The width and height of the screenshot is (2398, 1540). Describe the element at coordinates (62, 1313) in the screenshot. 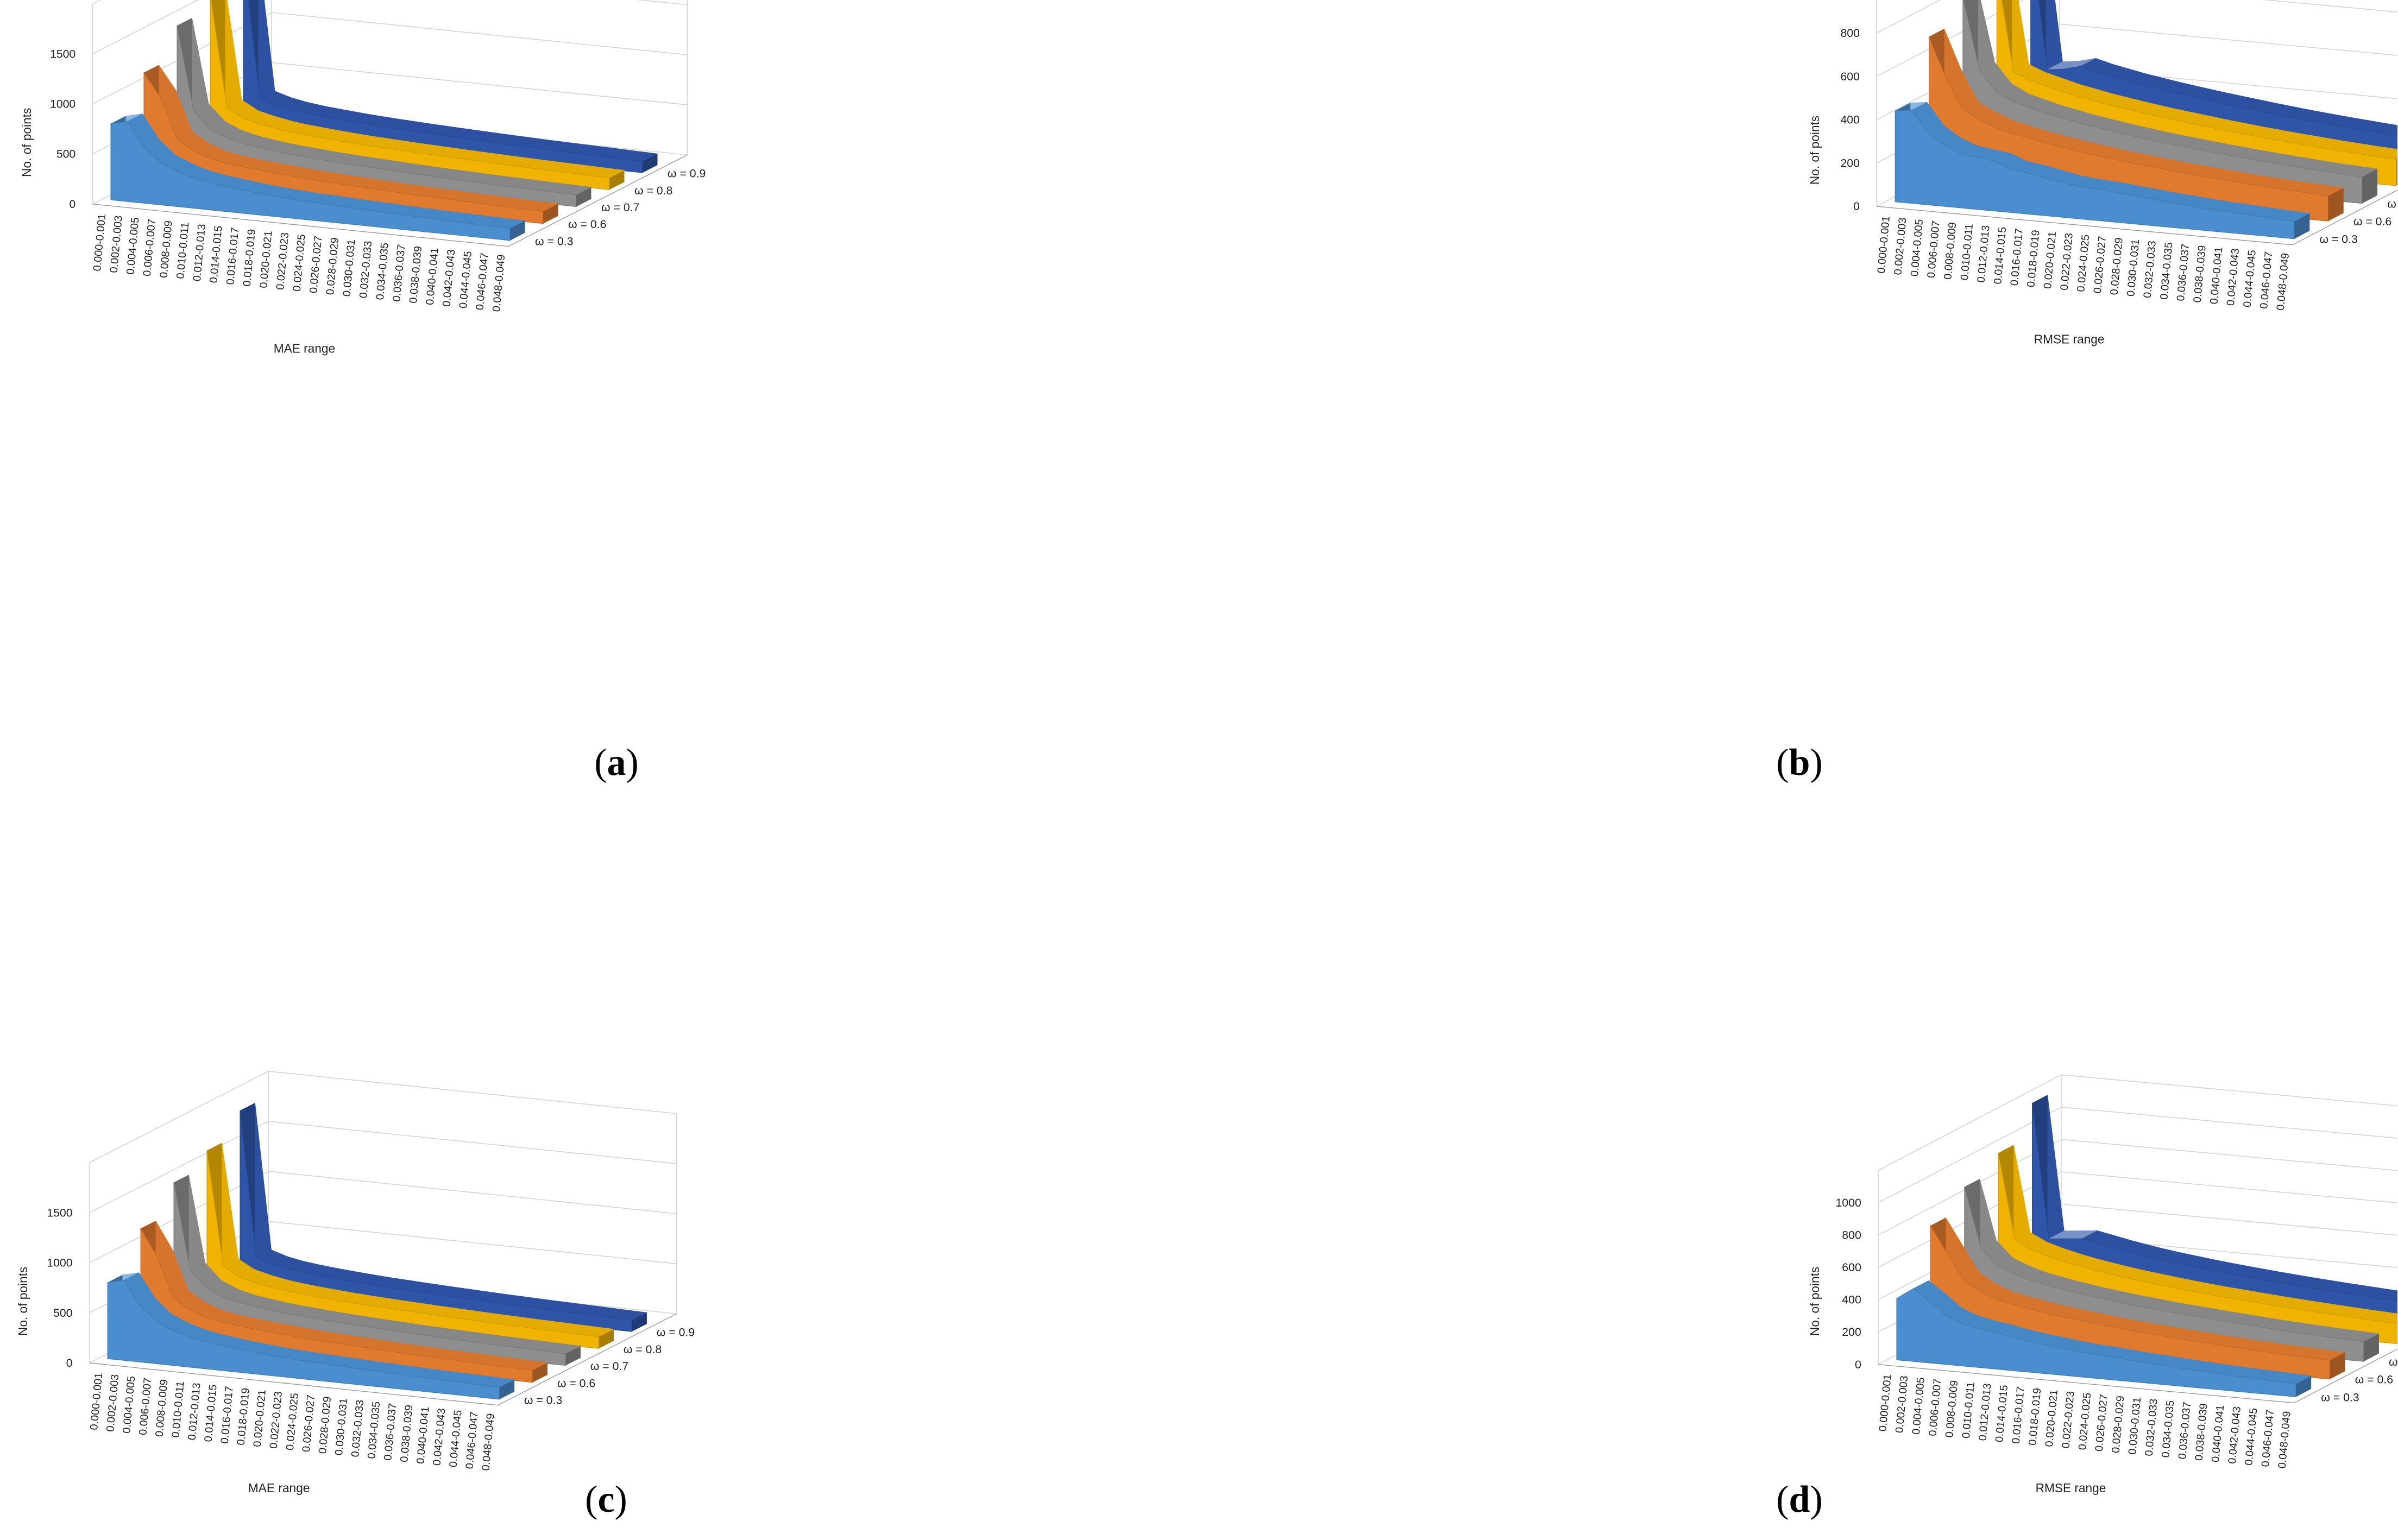

I see `y-tick-label: 500` at that location.